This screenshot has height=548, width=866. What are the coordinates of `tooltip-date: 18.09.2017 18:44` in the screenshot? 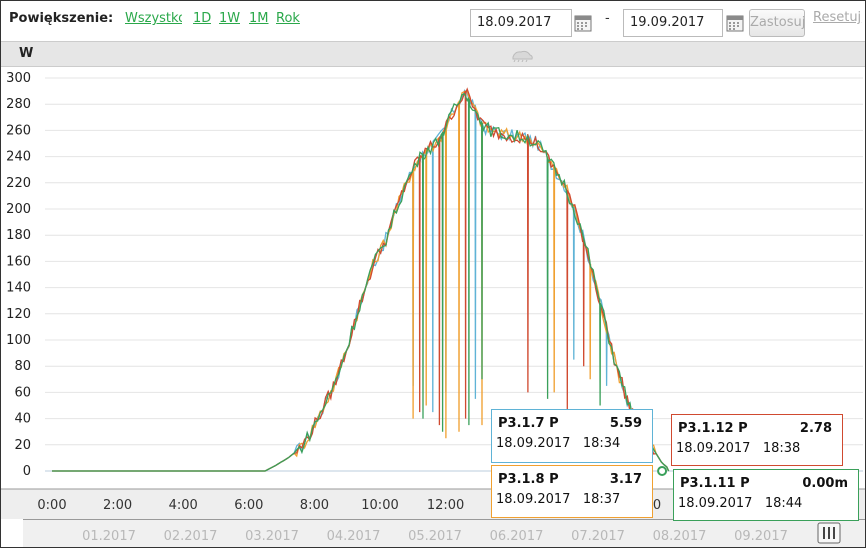 It's located at (740, 503).